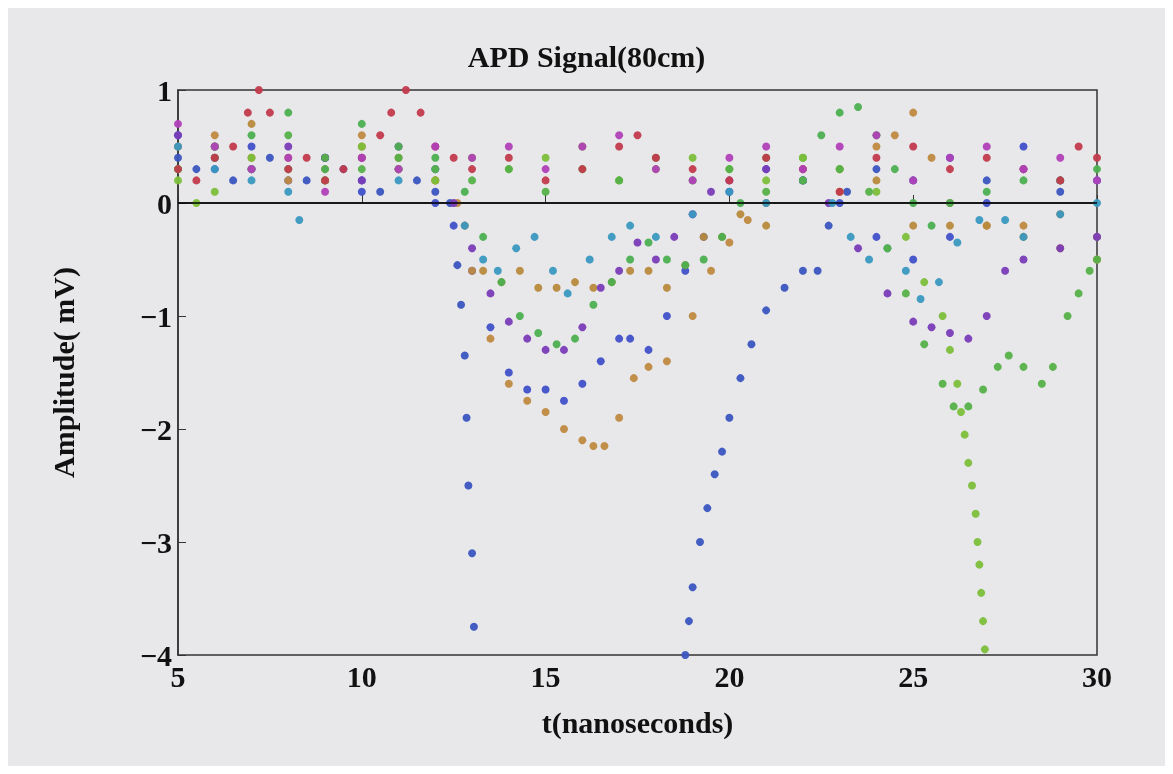 The height and width of the screenshot is (774, 1173). I want to click on y-tick-label: −2, so click(155, 429).